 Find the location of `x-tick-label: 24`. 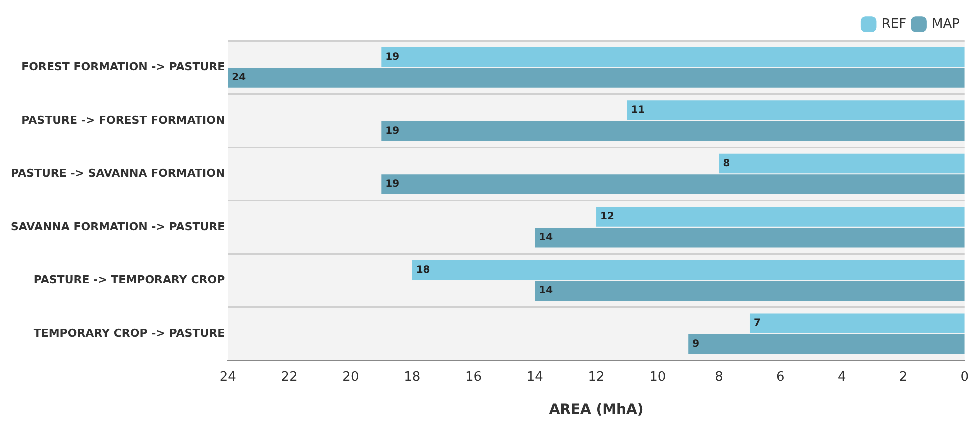

x-tick-label: 24 is located at coordinates (228, 377).